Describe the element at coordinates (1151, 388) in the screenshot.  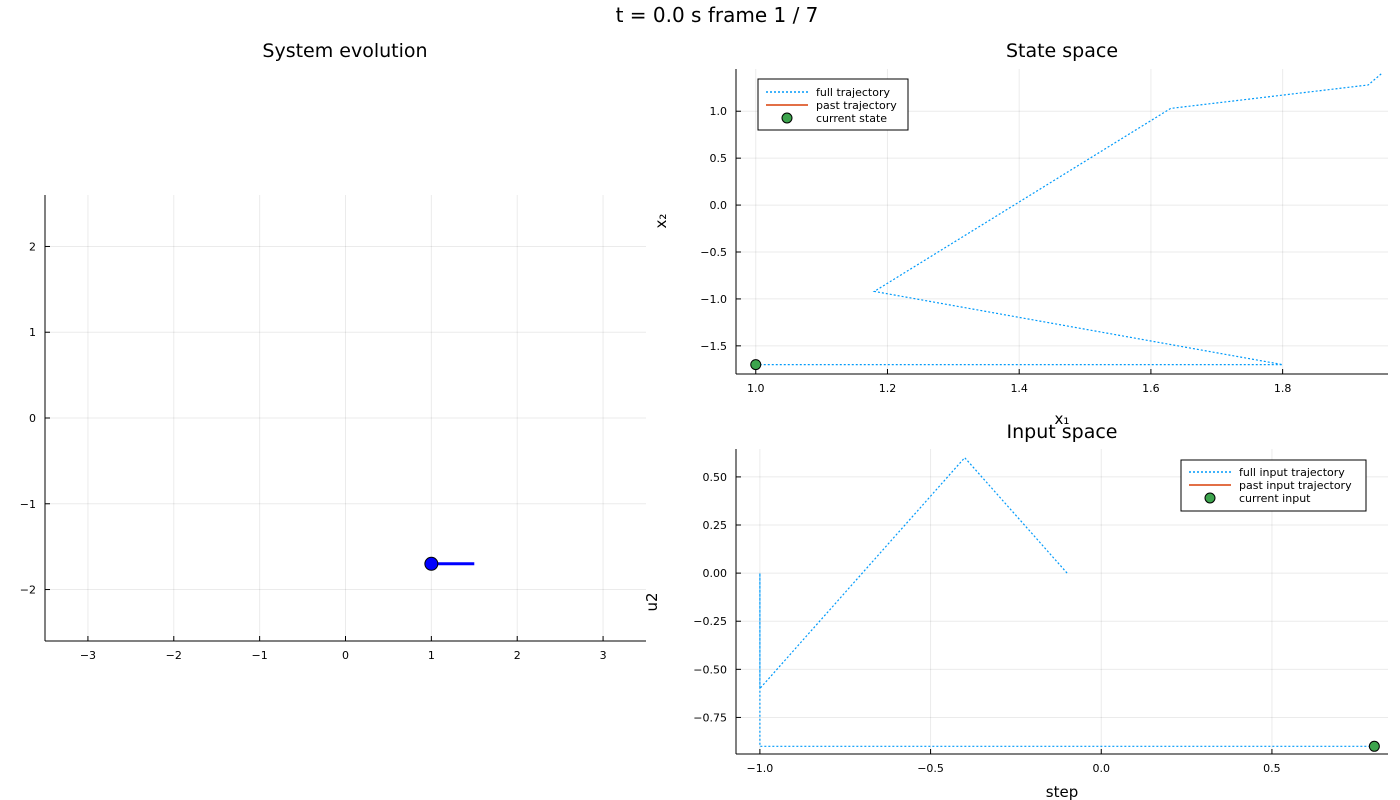
I see `x-tick-label: 1.6` at that location.